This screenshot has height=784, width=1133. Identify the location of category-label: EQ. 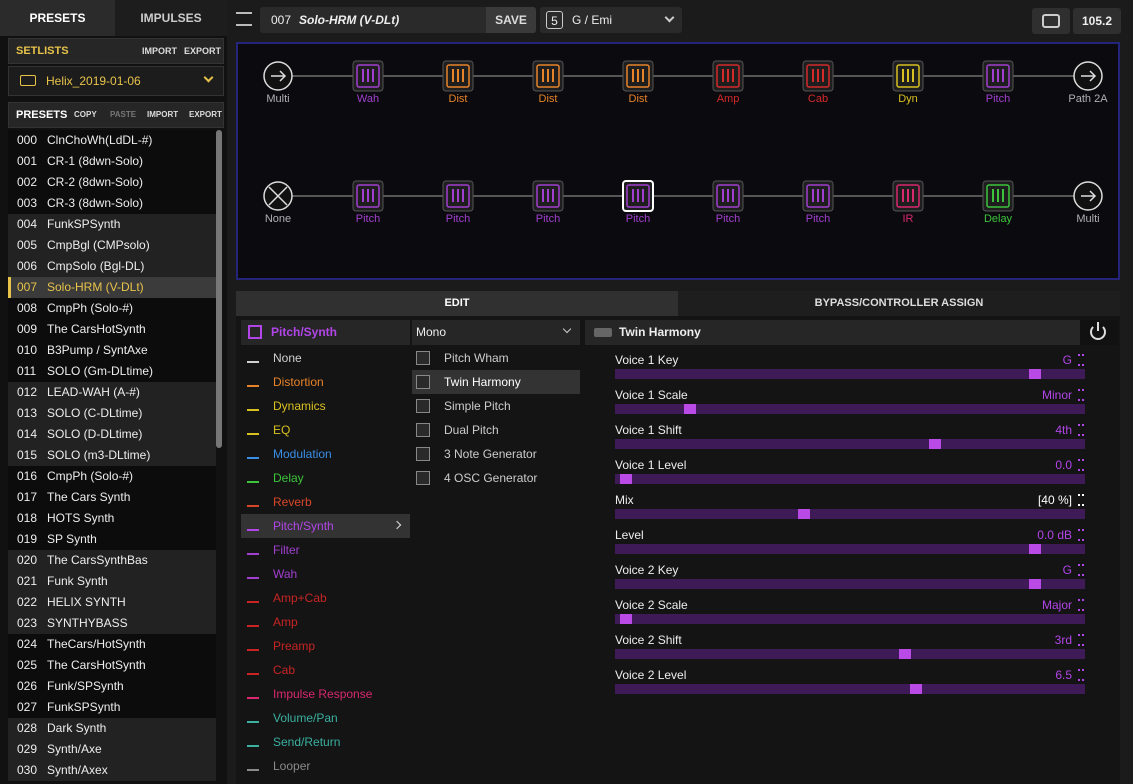
(282, 430).